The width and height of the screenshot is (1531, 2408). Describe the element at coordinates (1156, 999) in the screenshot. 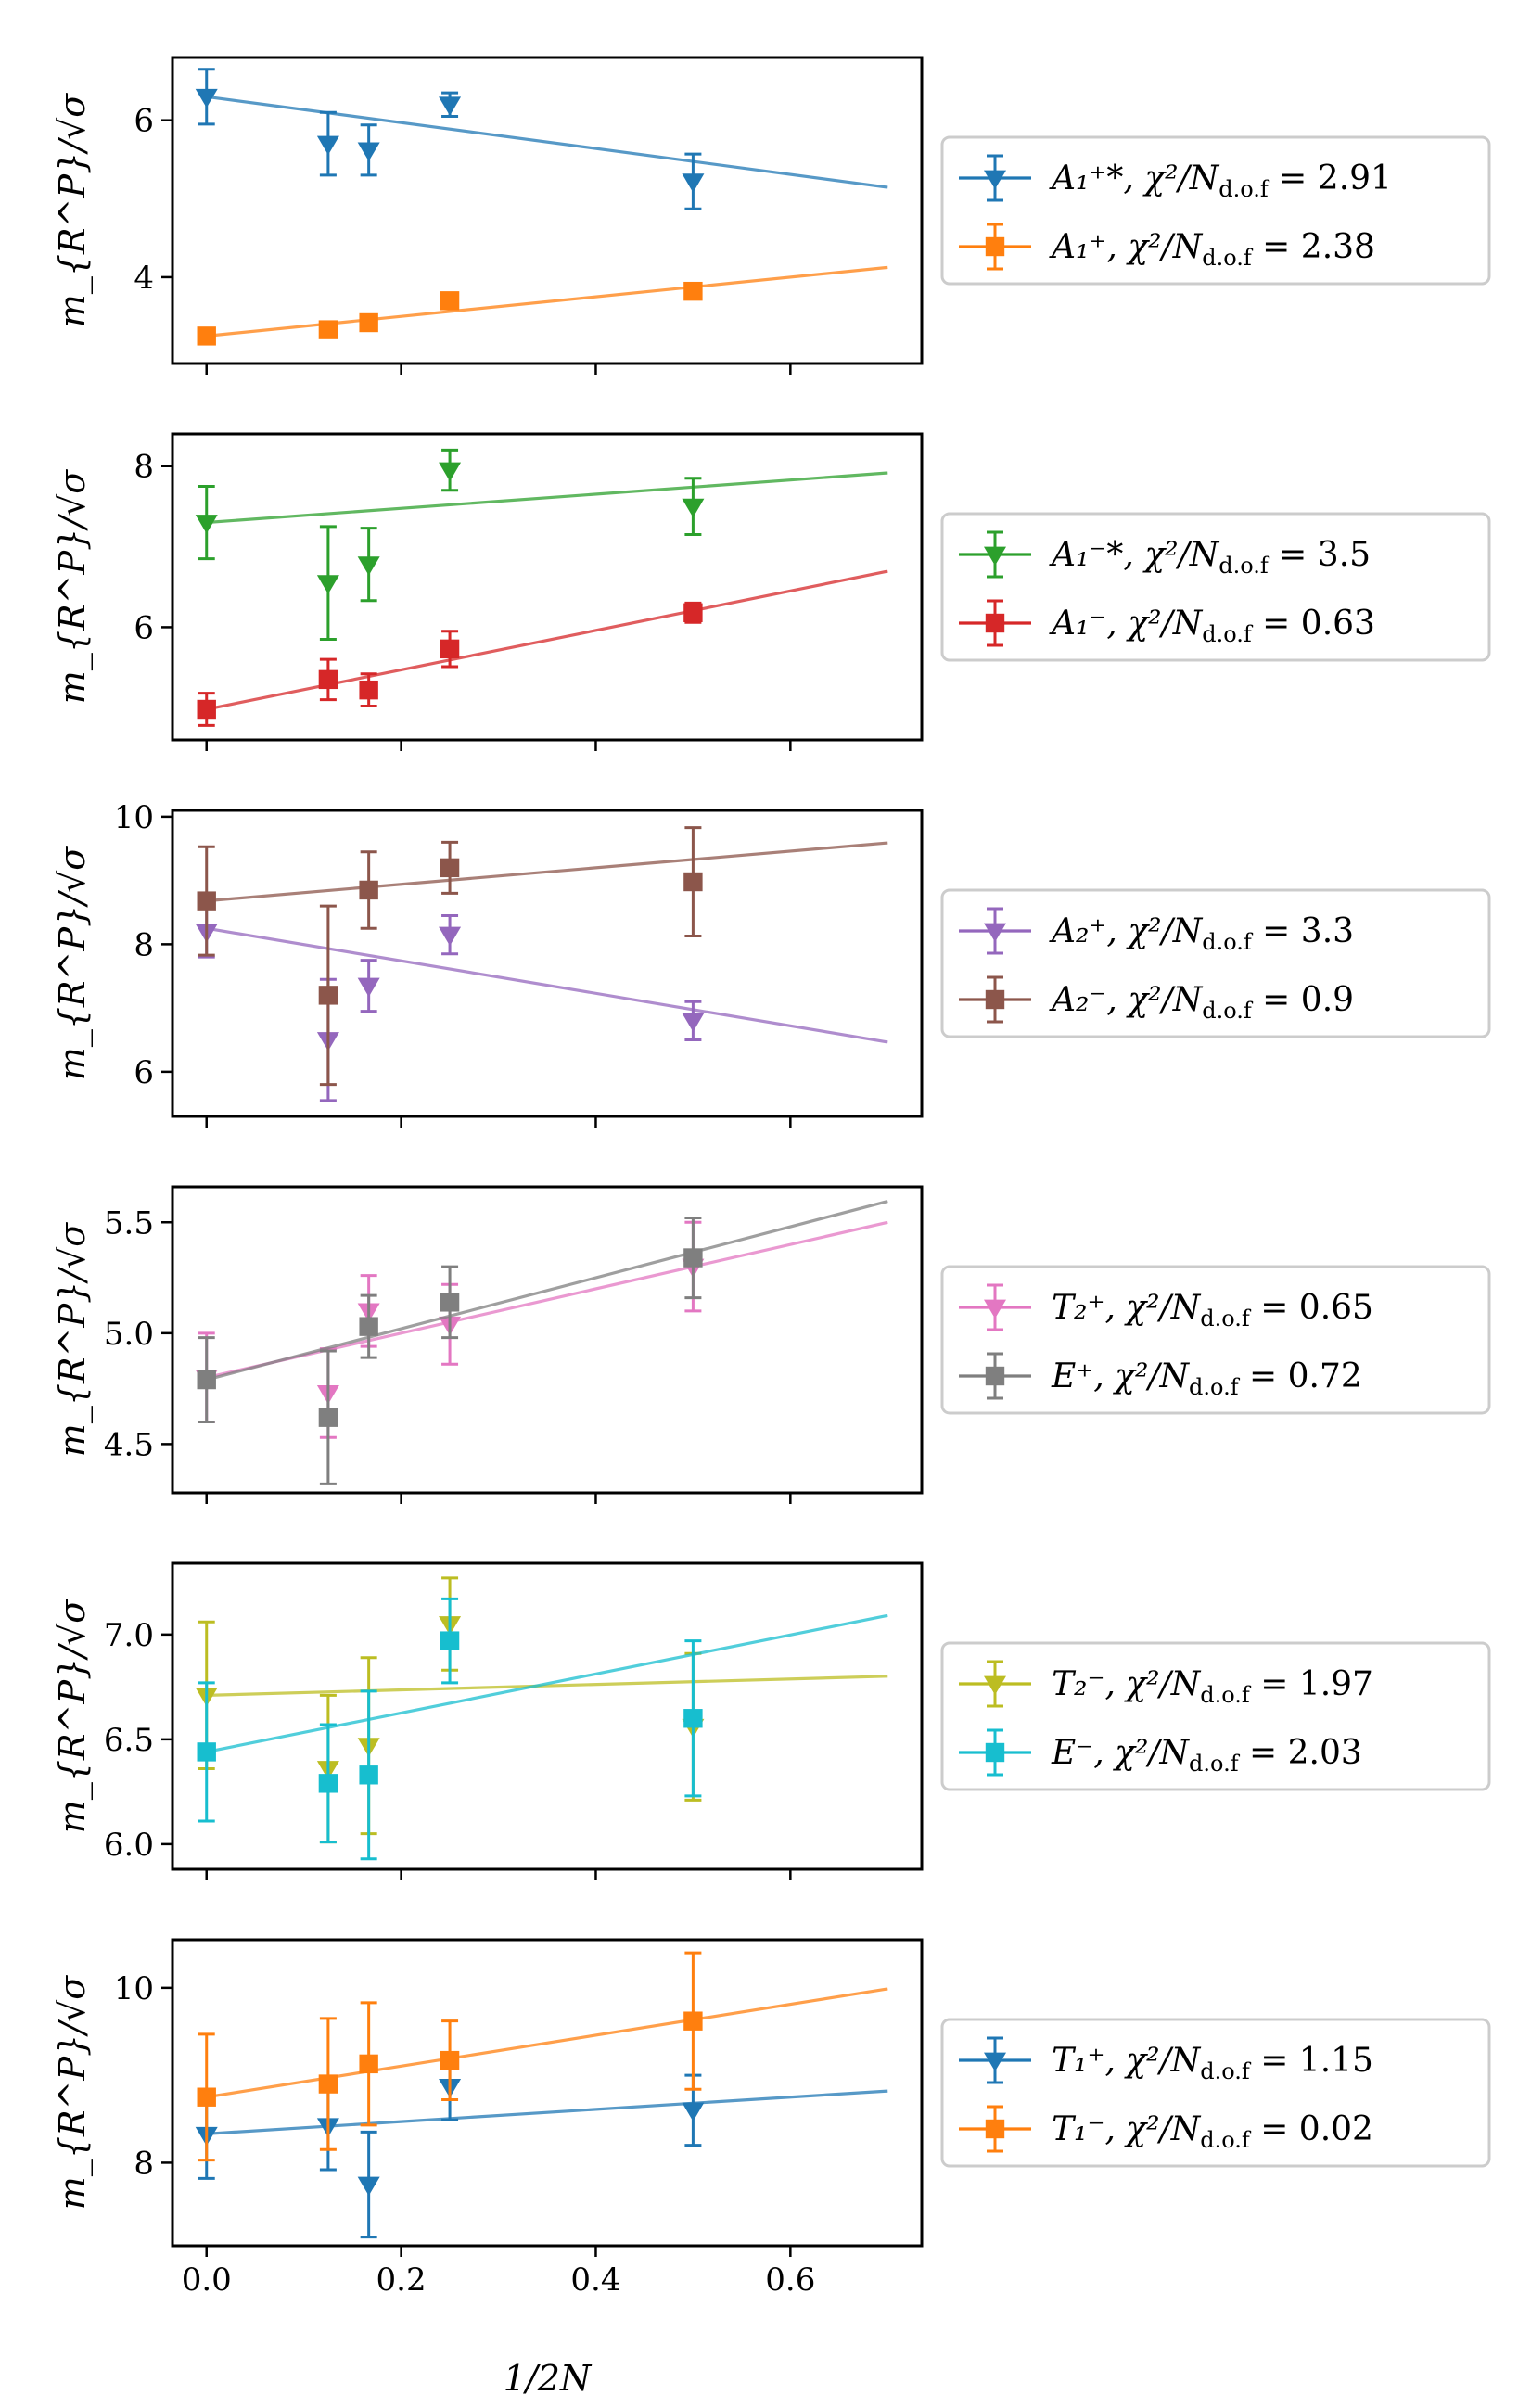

I see `legend-entry: A₂⁻, χ²/Nd.o.f = 0.9` at that location.